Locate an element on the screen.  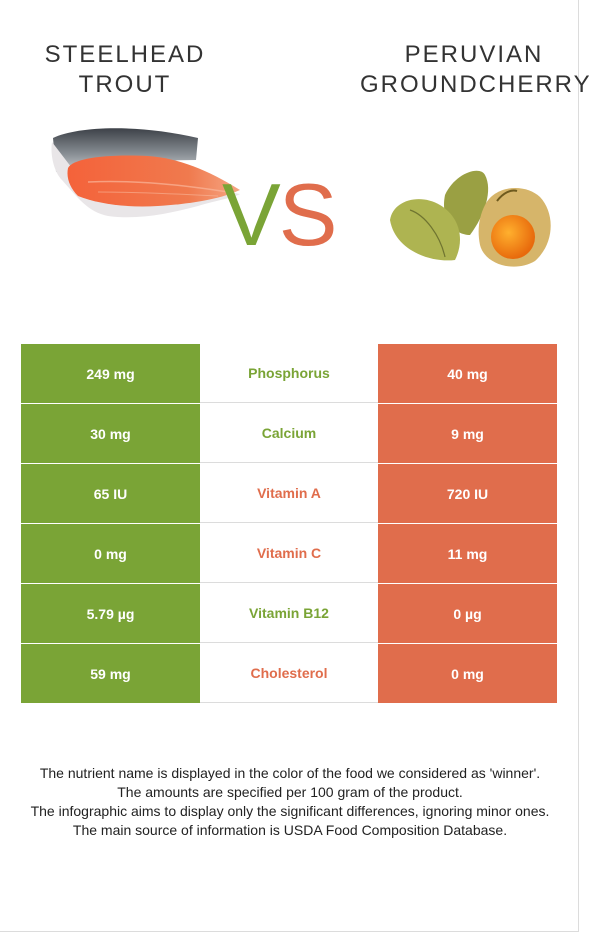
left-food-title: STEELHEAD TROUT is located at coordinates (125, 70).